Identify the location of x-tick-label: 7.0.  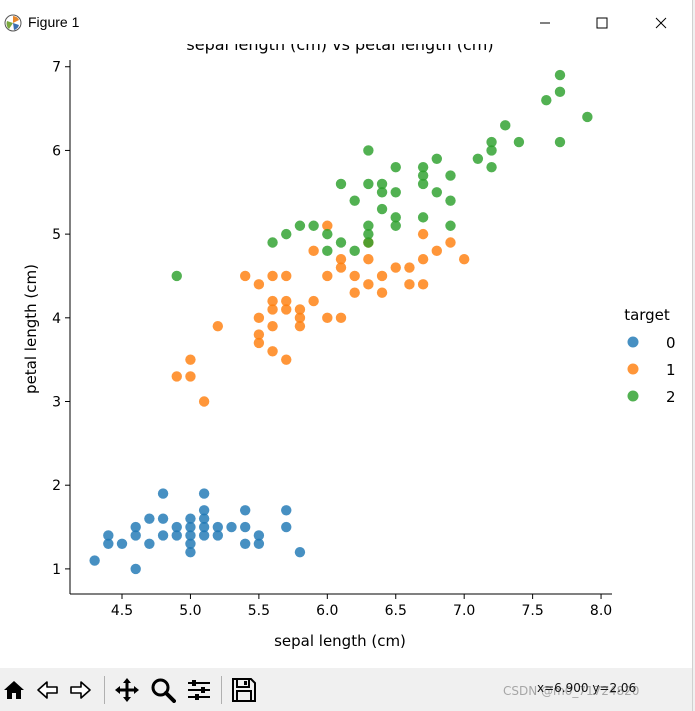
(464, 611).